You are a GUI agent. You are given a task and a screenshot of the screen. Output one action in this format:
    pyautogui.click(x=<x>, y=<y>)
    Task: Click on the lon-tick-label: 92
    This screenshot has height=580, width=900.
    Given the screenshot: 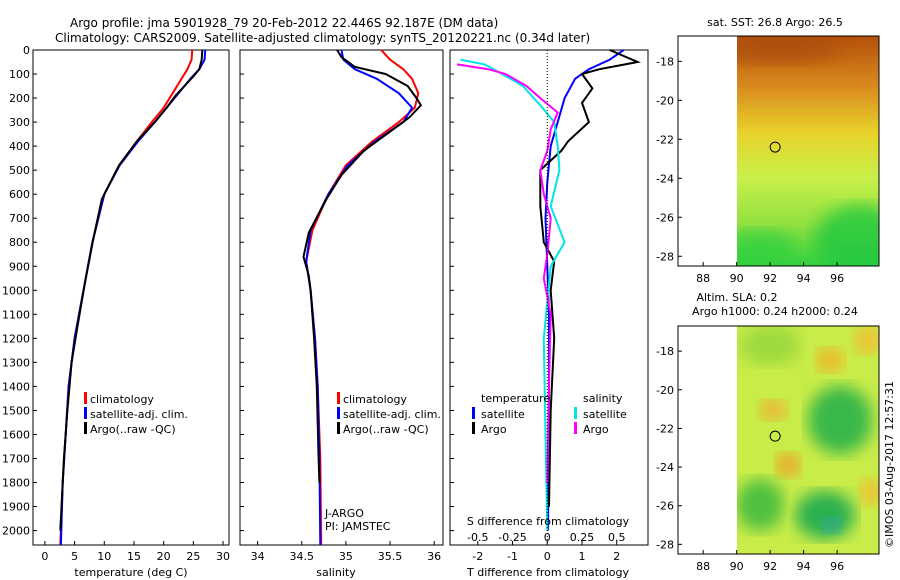 What is the action you would take?
    pyautogui.click(x=770, y=566)
    